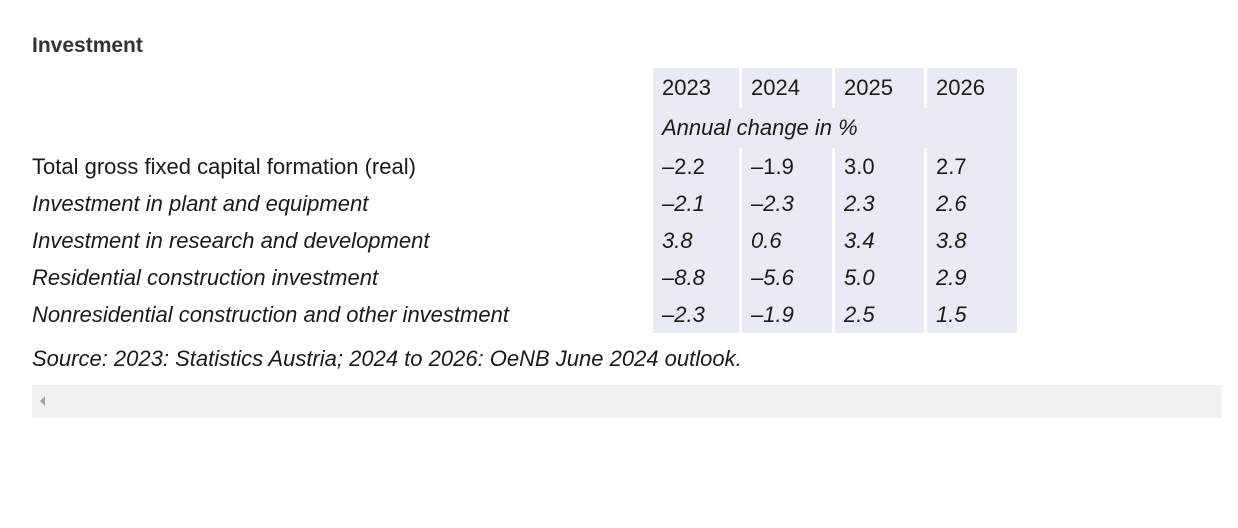  Describe the element at coordinates (697, 203) in the screenshot. I see `value-cell: –2.1` at that location.